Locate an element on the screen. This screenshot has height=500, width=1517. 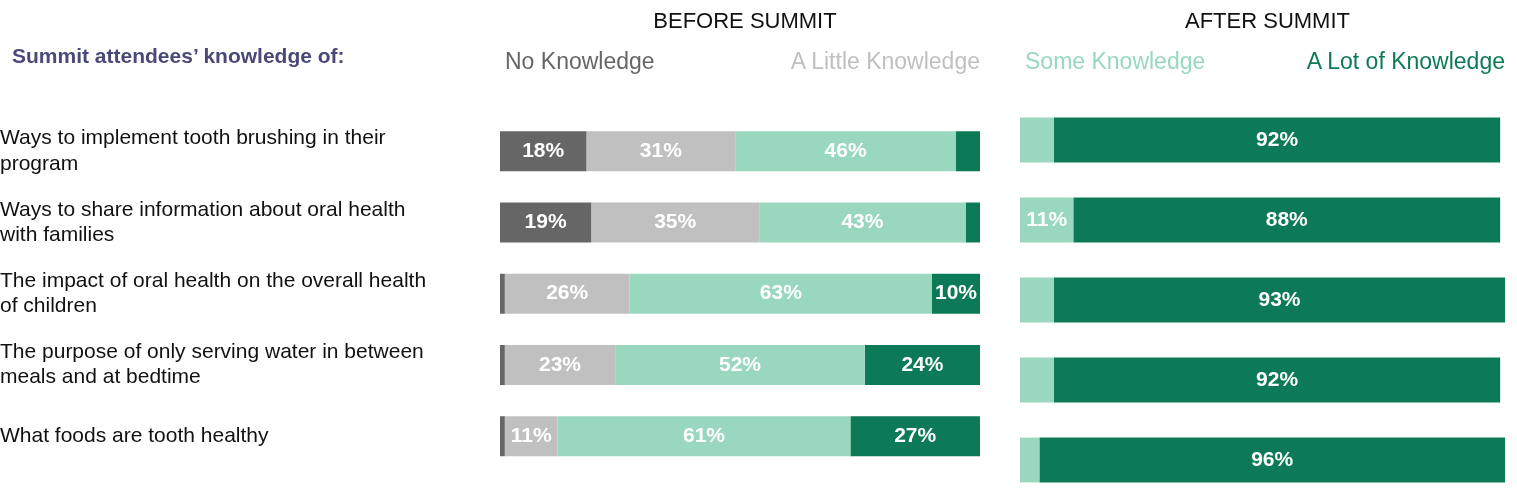
chart-title: AFTER SUMMIT is located at coordinates (1267, 21).